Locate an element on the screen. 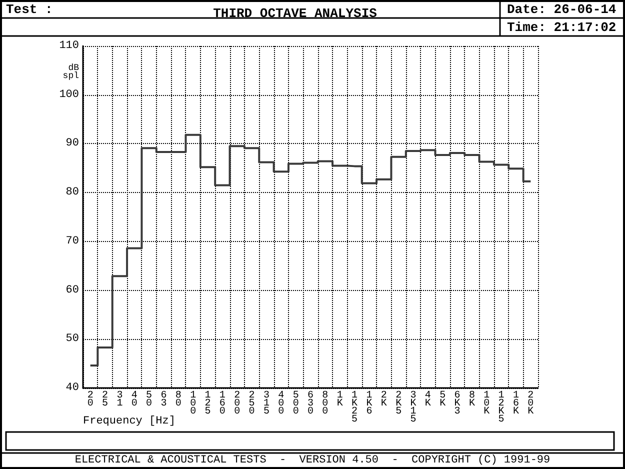 The image size is (625, 469). y-tick-label: 70 is located at coordinates (72, 241).